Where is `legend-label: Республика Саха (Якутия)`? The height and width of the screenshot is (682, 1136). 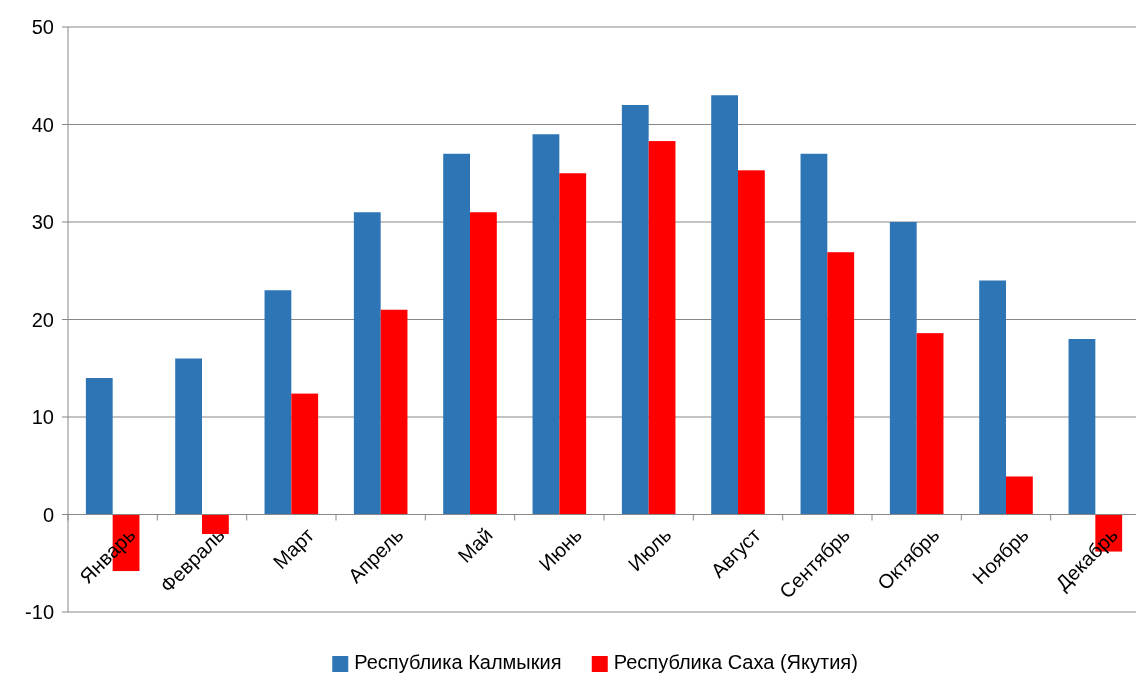
legend-label: Республика Саха (Якутия) is located at coordinates (735, 662).